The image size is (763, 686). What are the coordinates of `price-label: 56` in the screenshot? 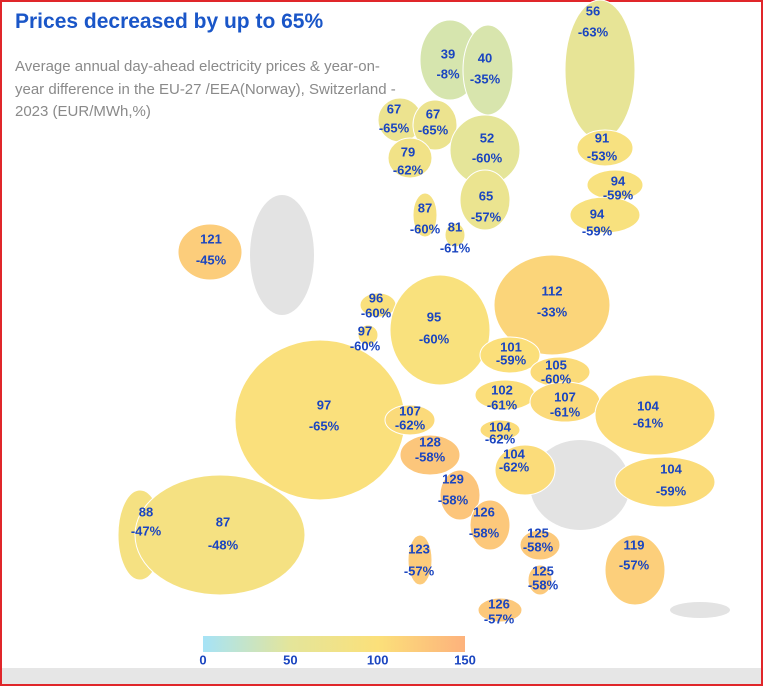 It's located at (593, 10).